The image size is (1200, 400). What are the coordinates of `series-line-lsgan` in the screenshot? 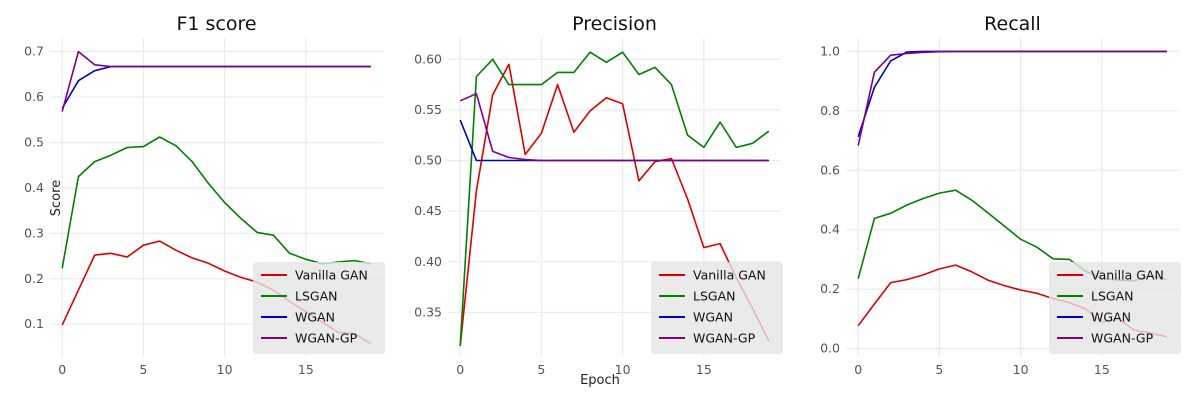 It's located at (216, 202).